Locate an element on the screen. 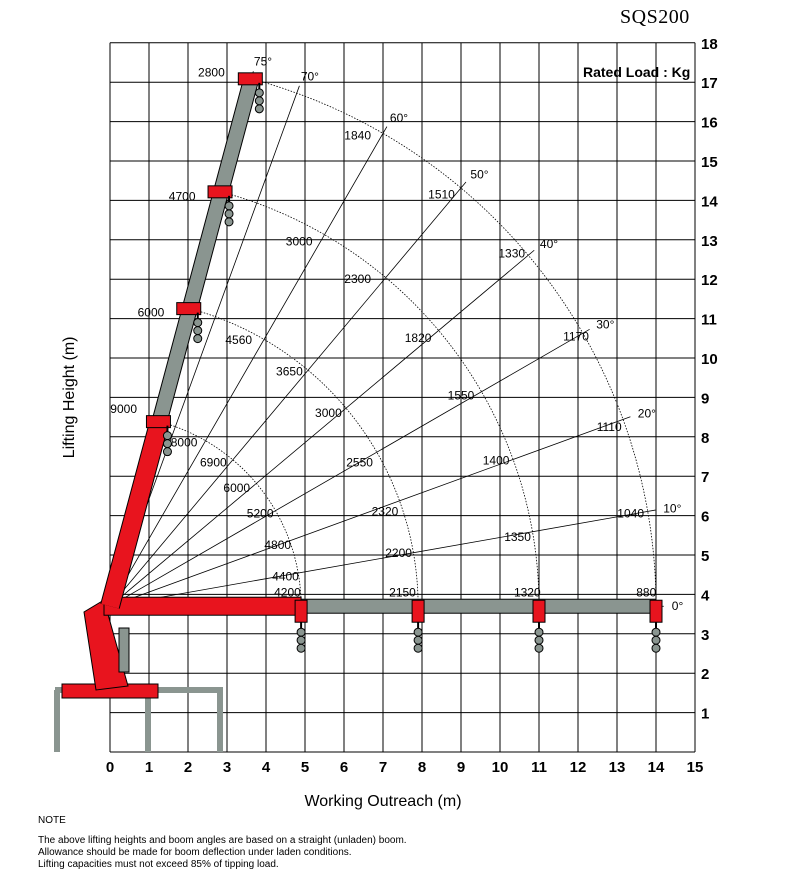  x-tick-label: 2 is located at coordinates (188, 767).